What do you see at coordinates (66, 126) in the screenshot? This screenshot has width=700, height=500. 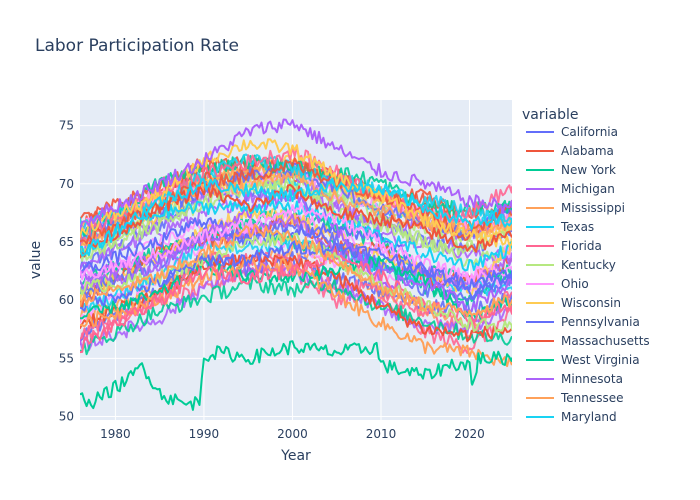 I see `y-tick-label: 75` at bounding box center [66, 126].